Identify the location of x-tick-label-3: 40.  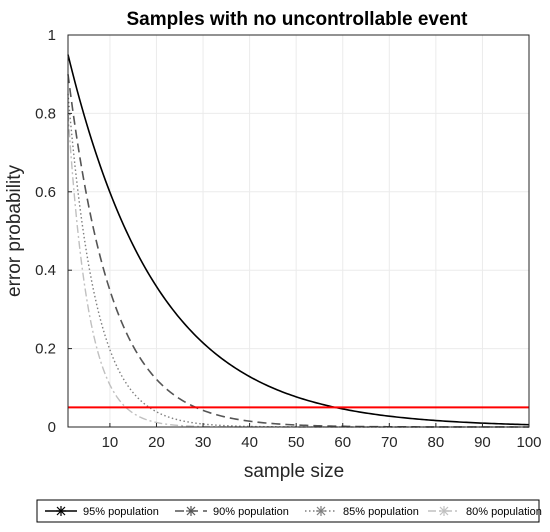
(249, 442).